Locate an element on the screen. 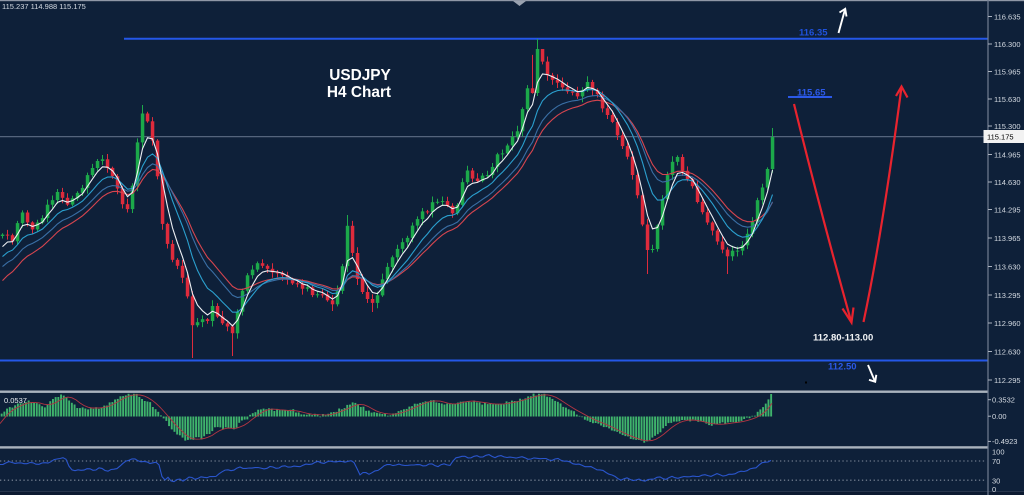 The width and height of the screenshot is (1024, 495). svg-text: 112.295 is located at coordinates (1007, 380).